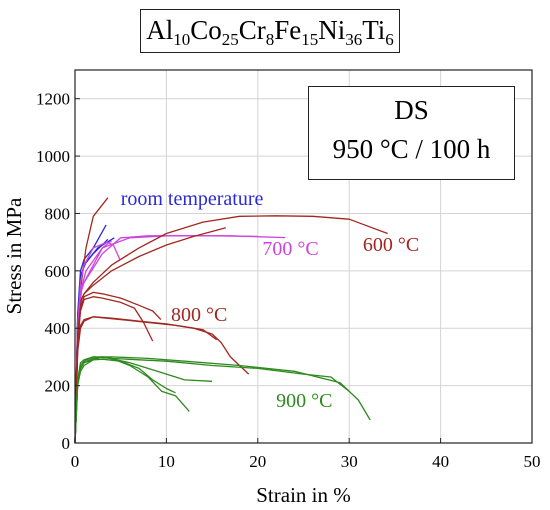 Image resolution: width=550 pixels, height=510 pixels. Describe the element at coordinates (288, 30) in the screenshot. I see `title-element-3: Fe` at that location.